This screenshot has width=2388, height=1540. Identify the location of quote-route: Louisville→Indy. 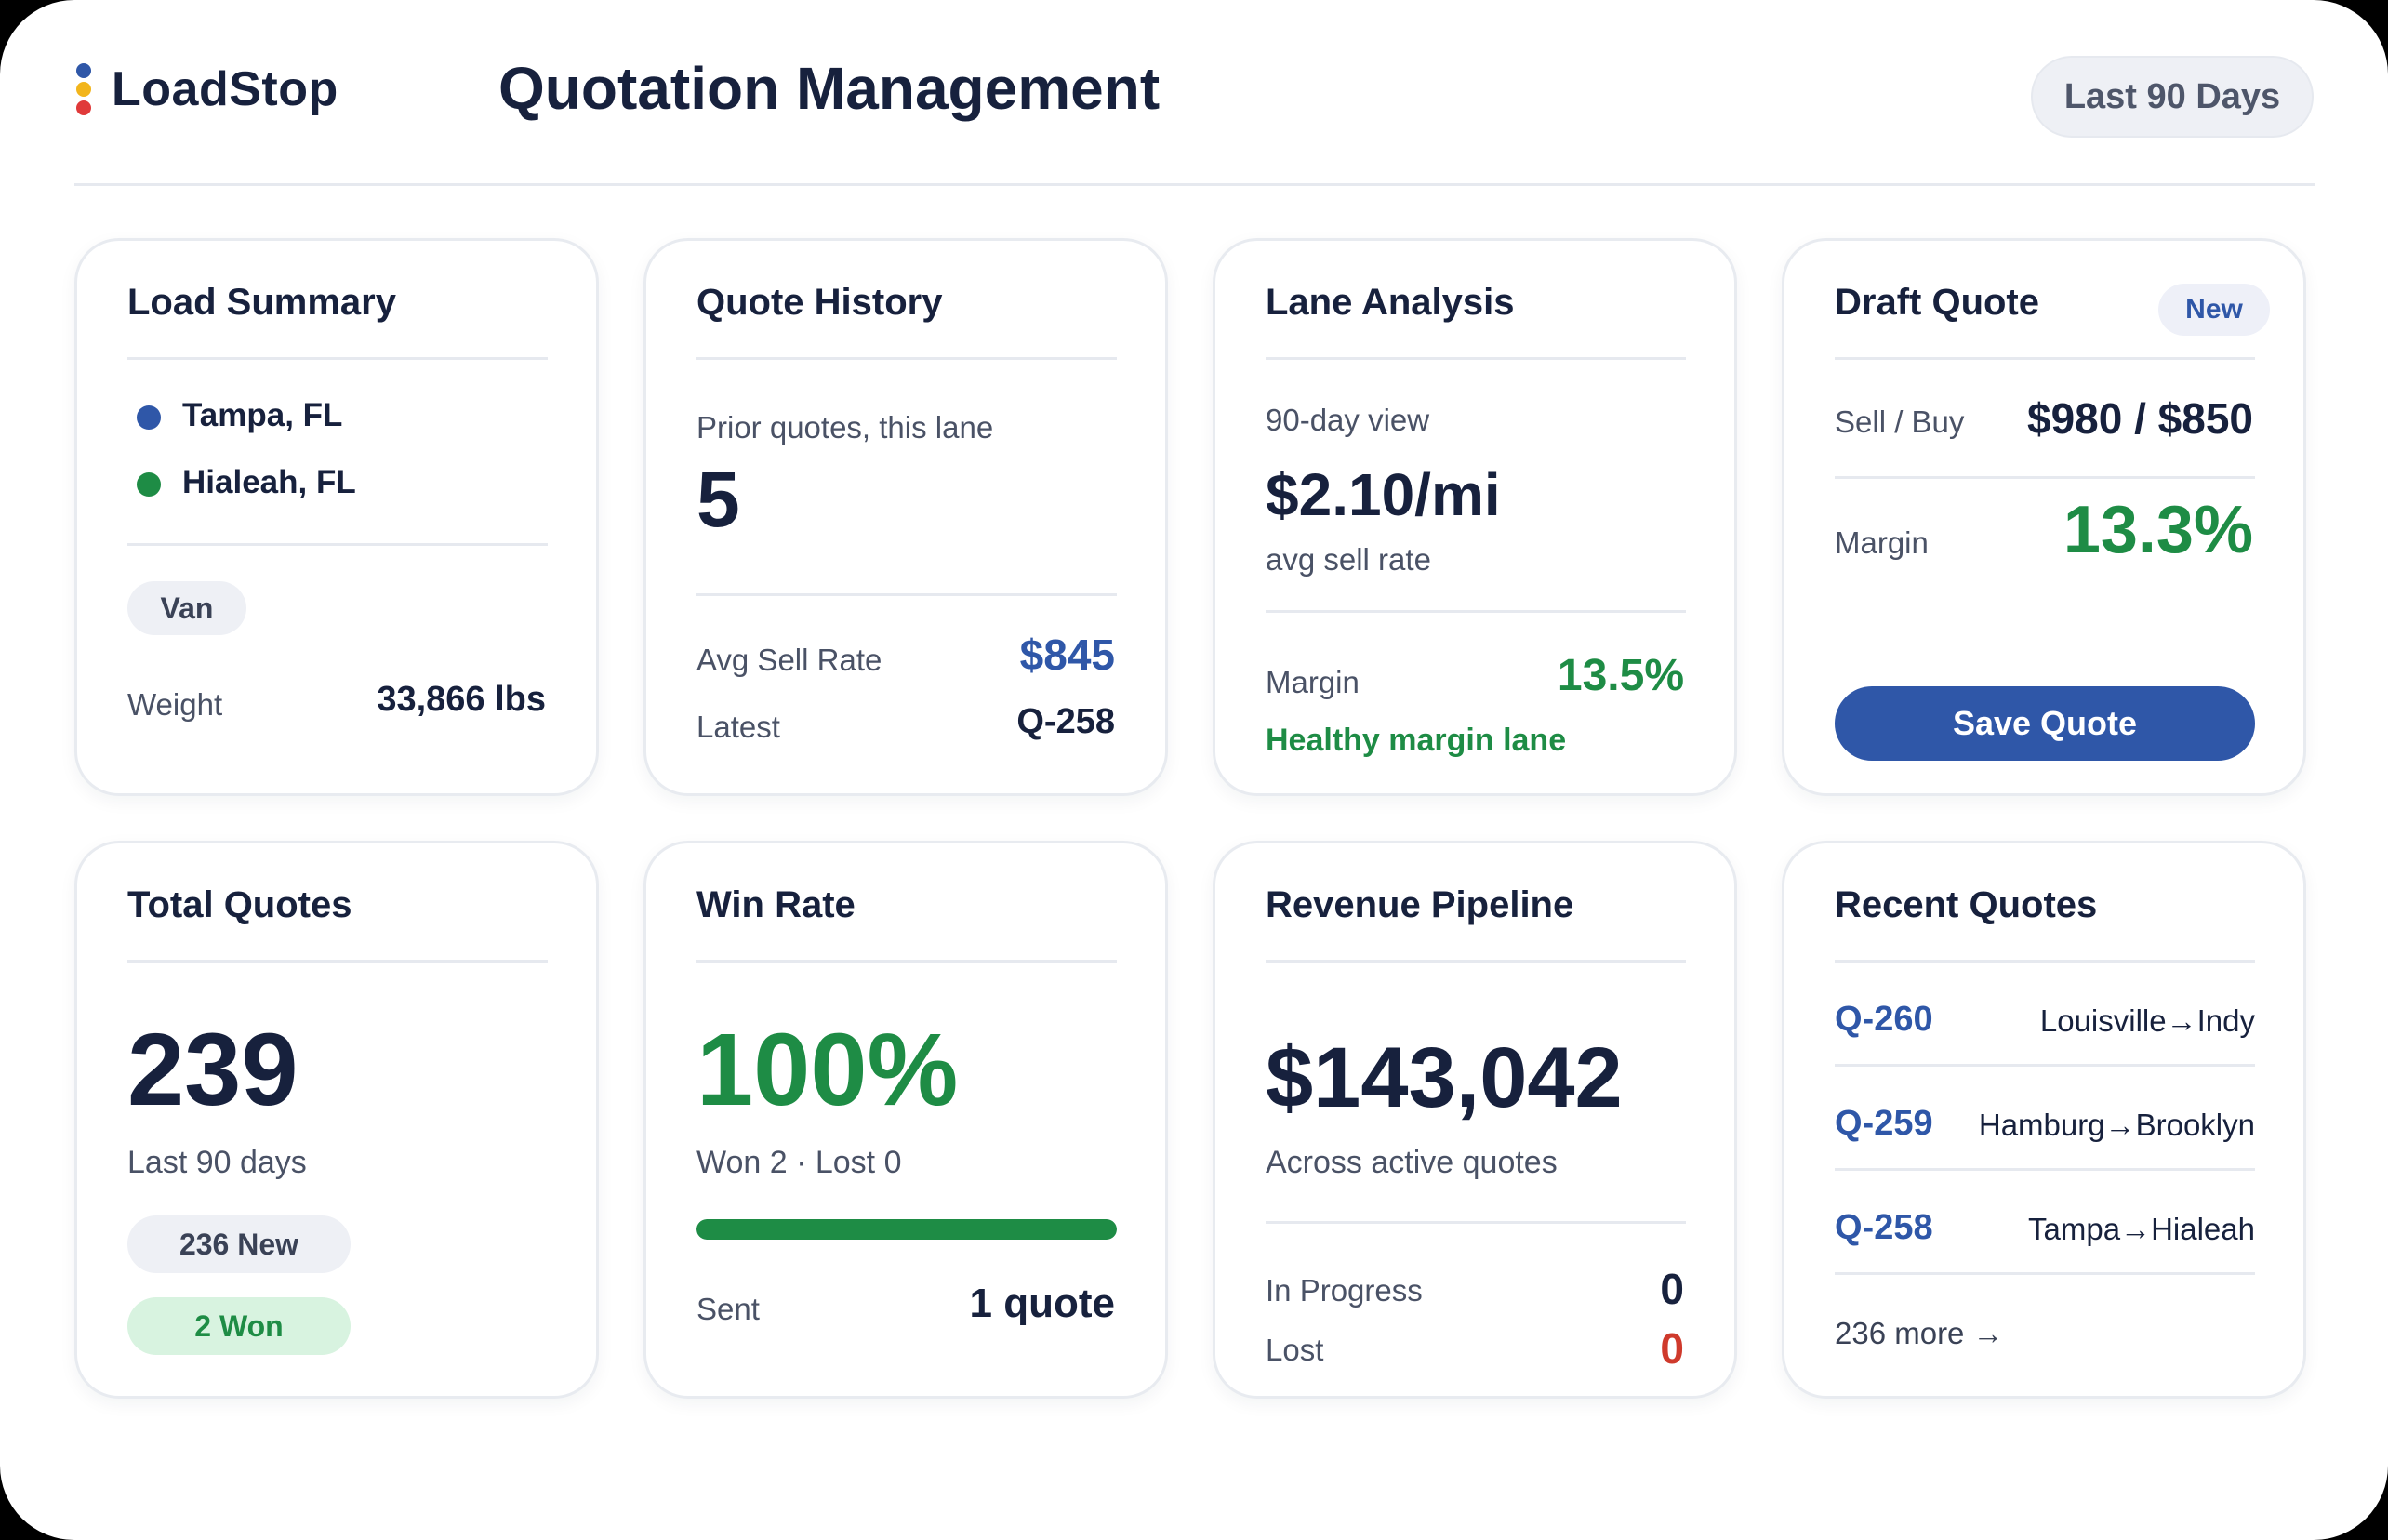
(2147, 1020).